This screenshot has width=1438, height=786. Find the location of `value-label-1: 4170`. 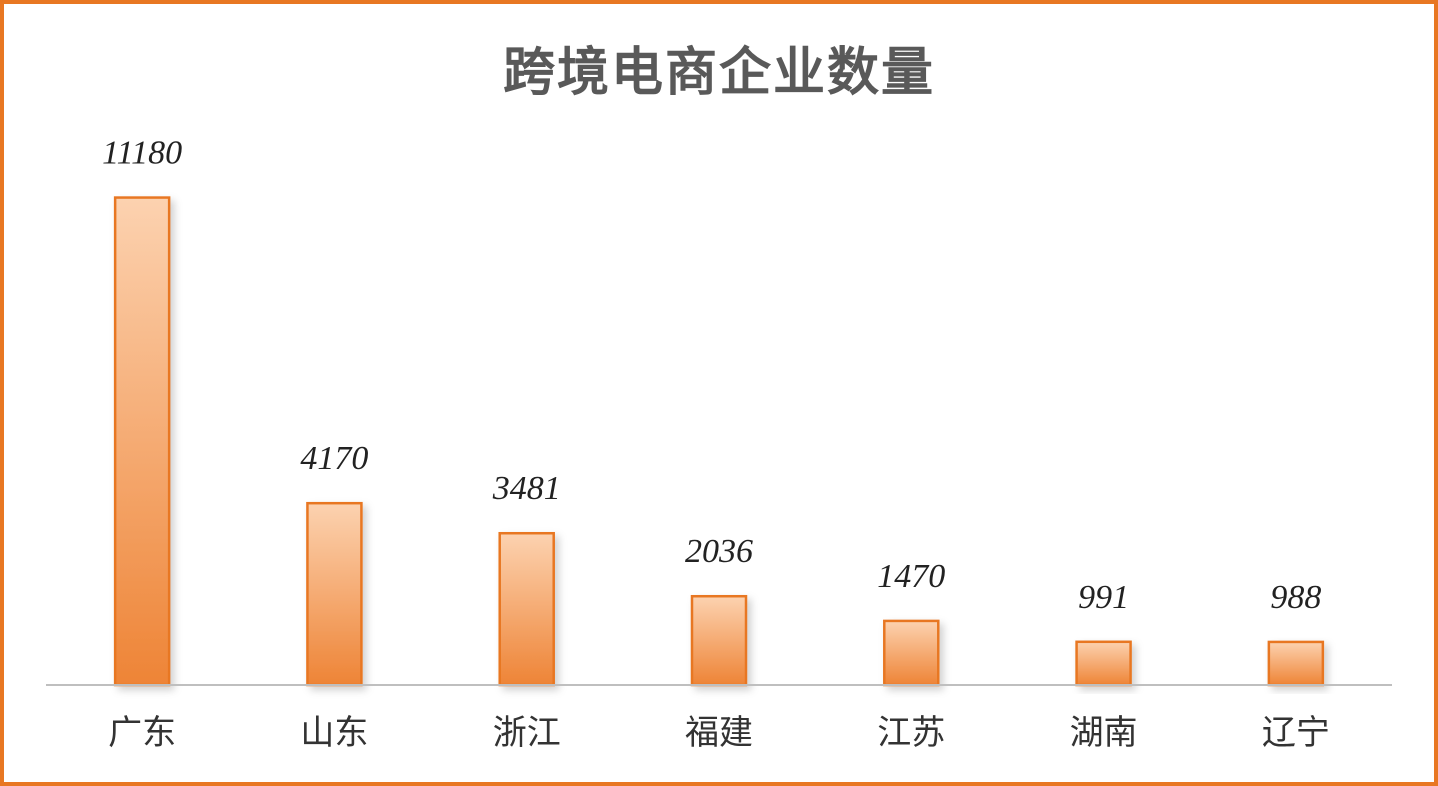

value-label-1: 4170 is located at coordinates (334, 458).